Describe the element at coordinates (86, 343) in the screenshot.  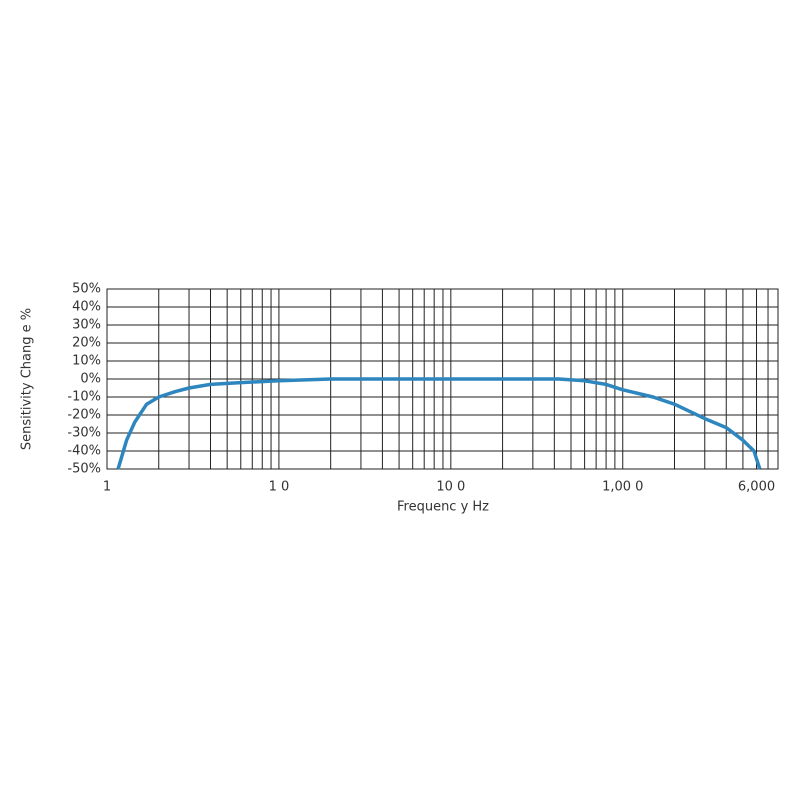
I see `y-tick-label: 20%` at that location.